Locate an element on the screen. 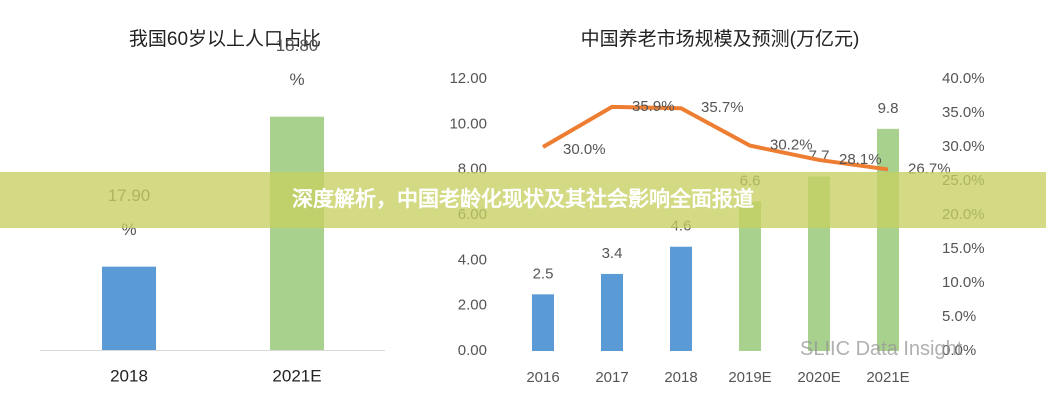 This screenshot has height=400, width=1046. x-tick-label: 2016 is located at coordinates (542, 377).